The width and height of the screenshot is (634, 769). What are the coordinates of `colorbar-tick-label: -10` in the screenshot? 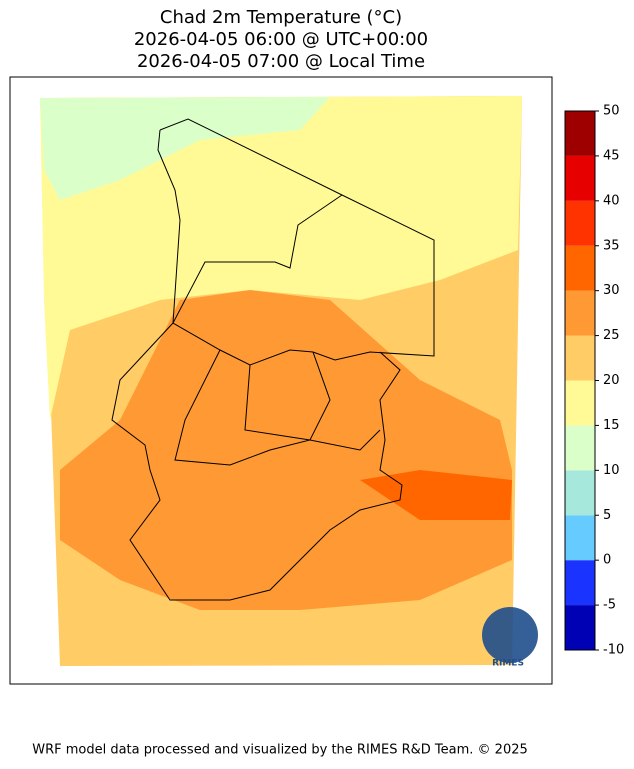 It's located at (613, 650).